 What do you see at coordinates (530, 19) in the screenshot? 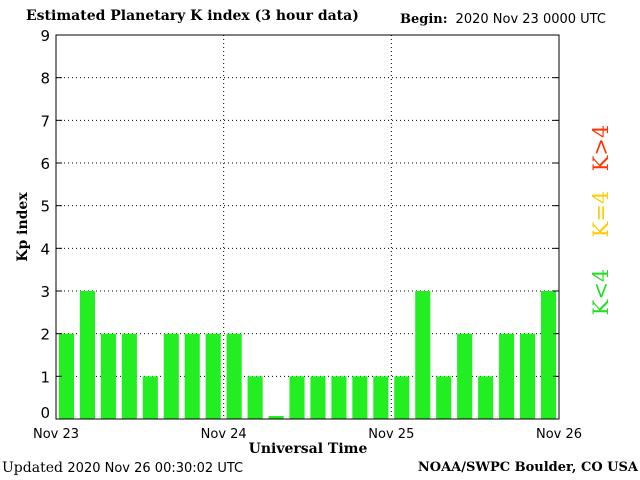
I see `begin-value: 2020 Nov 23 0000 UTC` at bounding box center [530, 19].